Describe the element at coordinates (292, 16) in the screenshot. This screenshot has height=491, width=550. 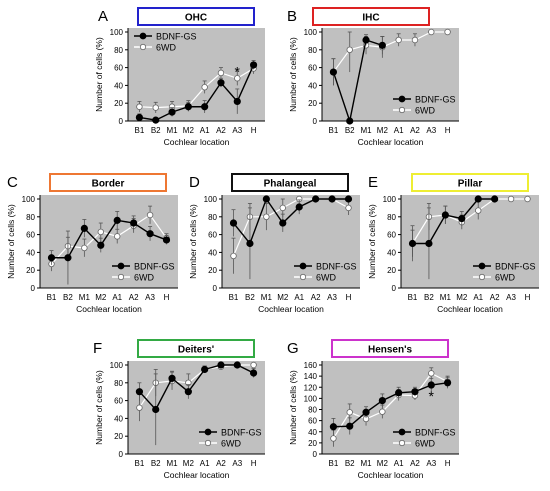
I see `panel-letter: B` at that location.